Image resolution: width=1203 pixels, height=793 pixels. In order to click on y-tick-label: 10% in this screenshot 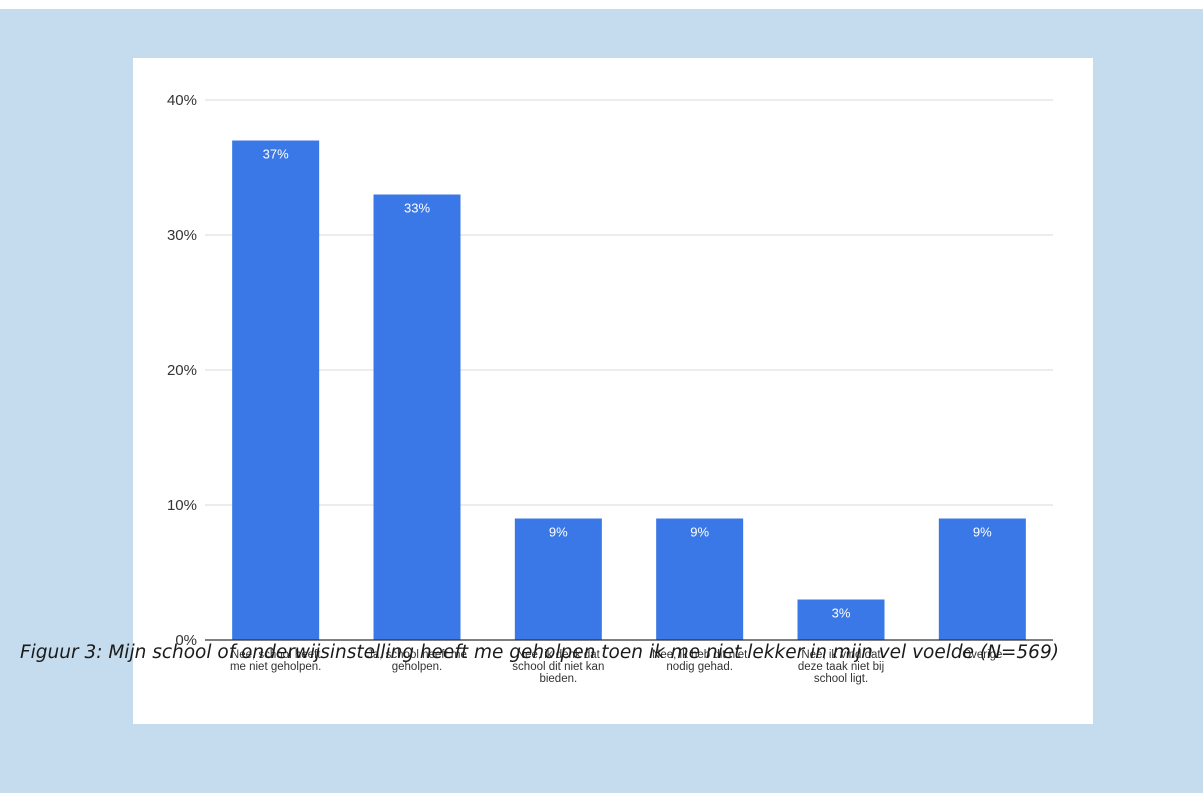, I will do `click(182, 505)`.